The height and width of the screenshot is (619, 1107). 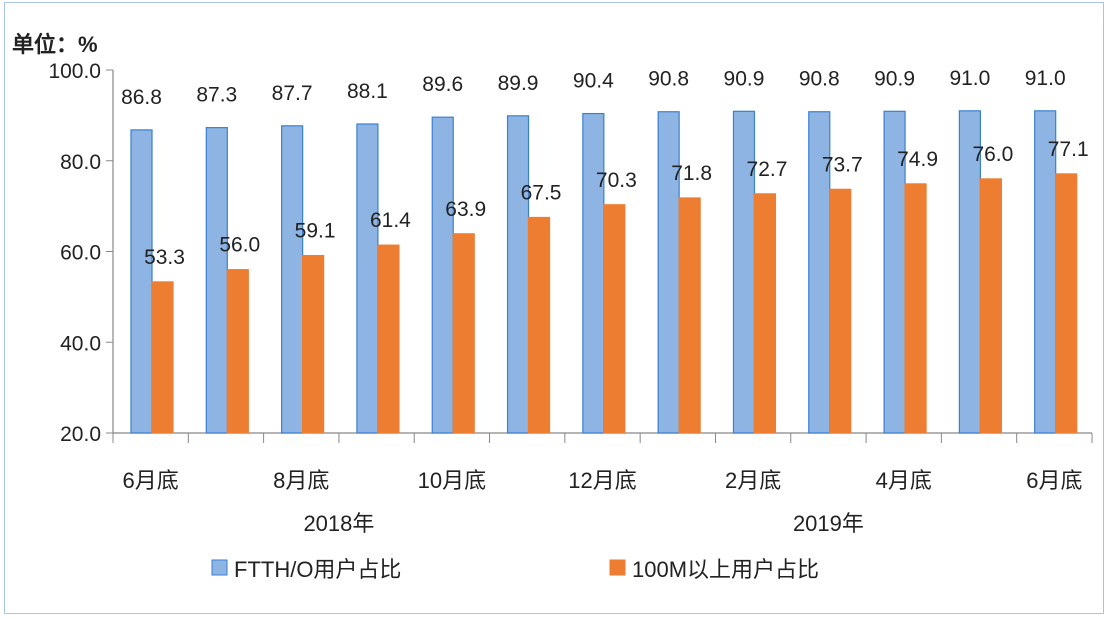 What do you see at coordinates (239, 245) in the screenshot?
I see `100m-data-label: 56.0` at bounding box center [239, 245].